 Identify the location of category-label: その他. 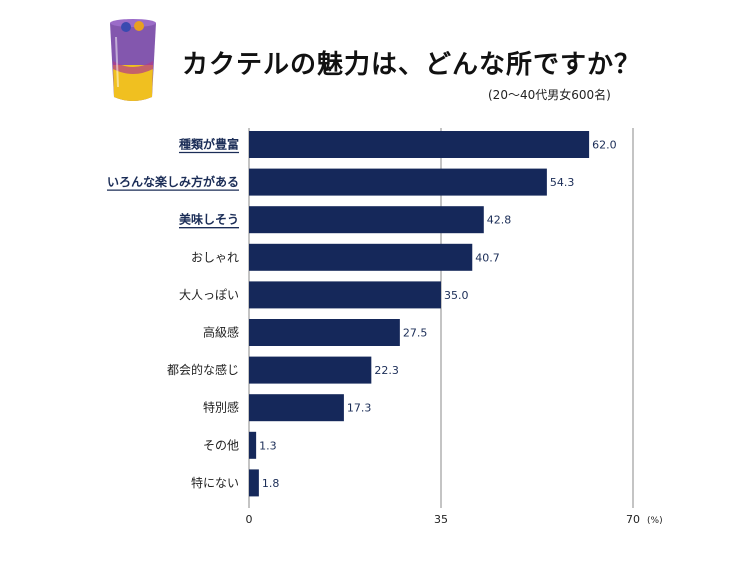
(221, 445).